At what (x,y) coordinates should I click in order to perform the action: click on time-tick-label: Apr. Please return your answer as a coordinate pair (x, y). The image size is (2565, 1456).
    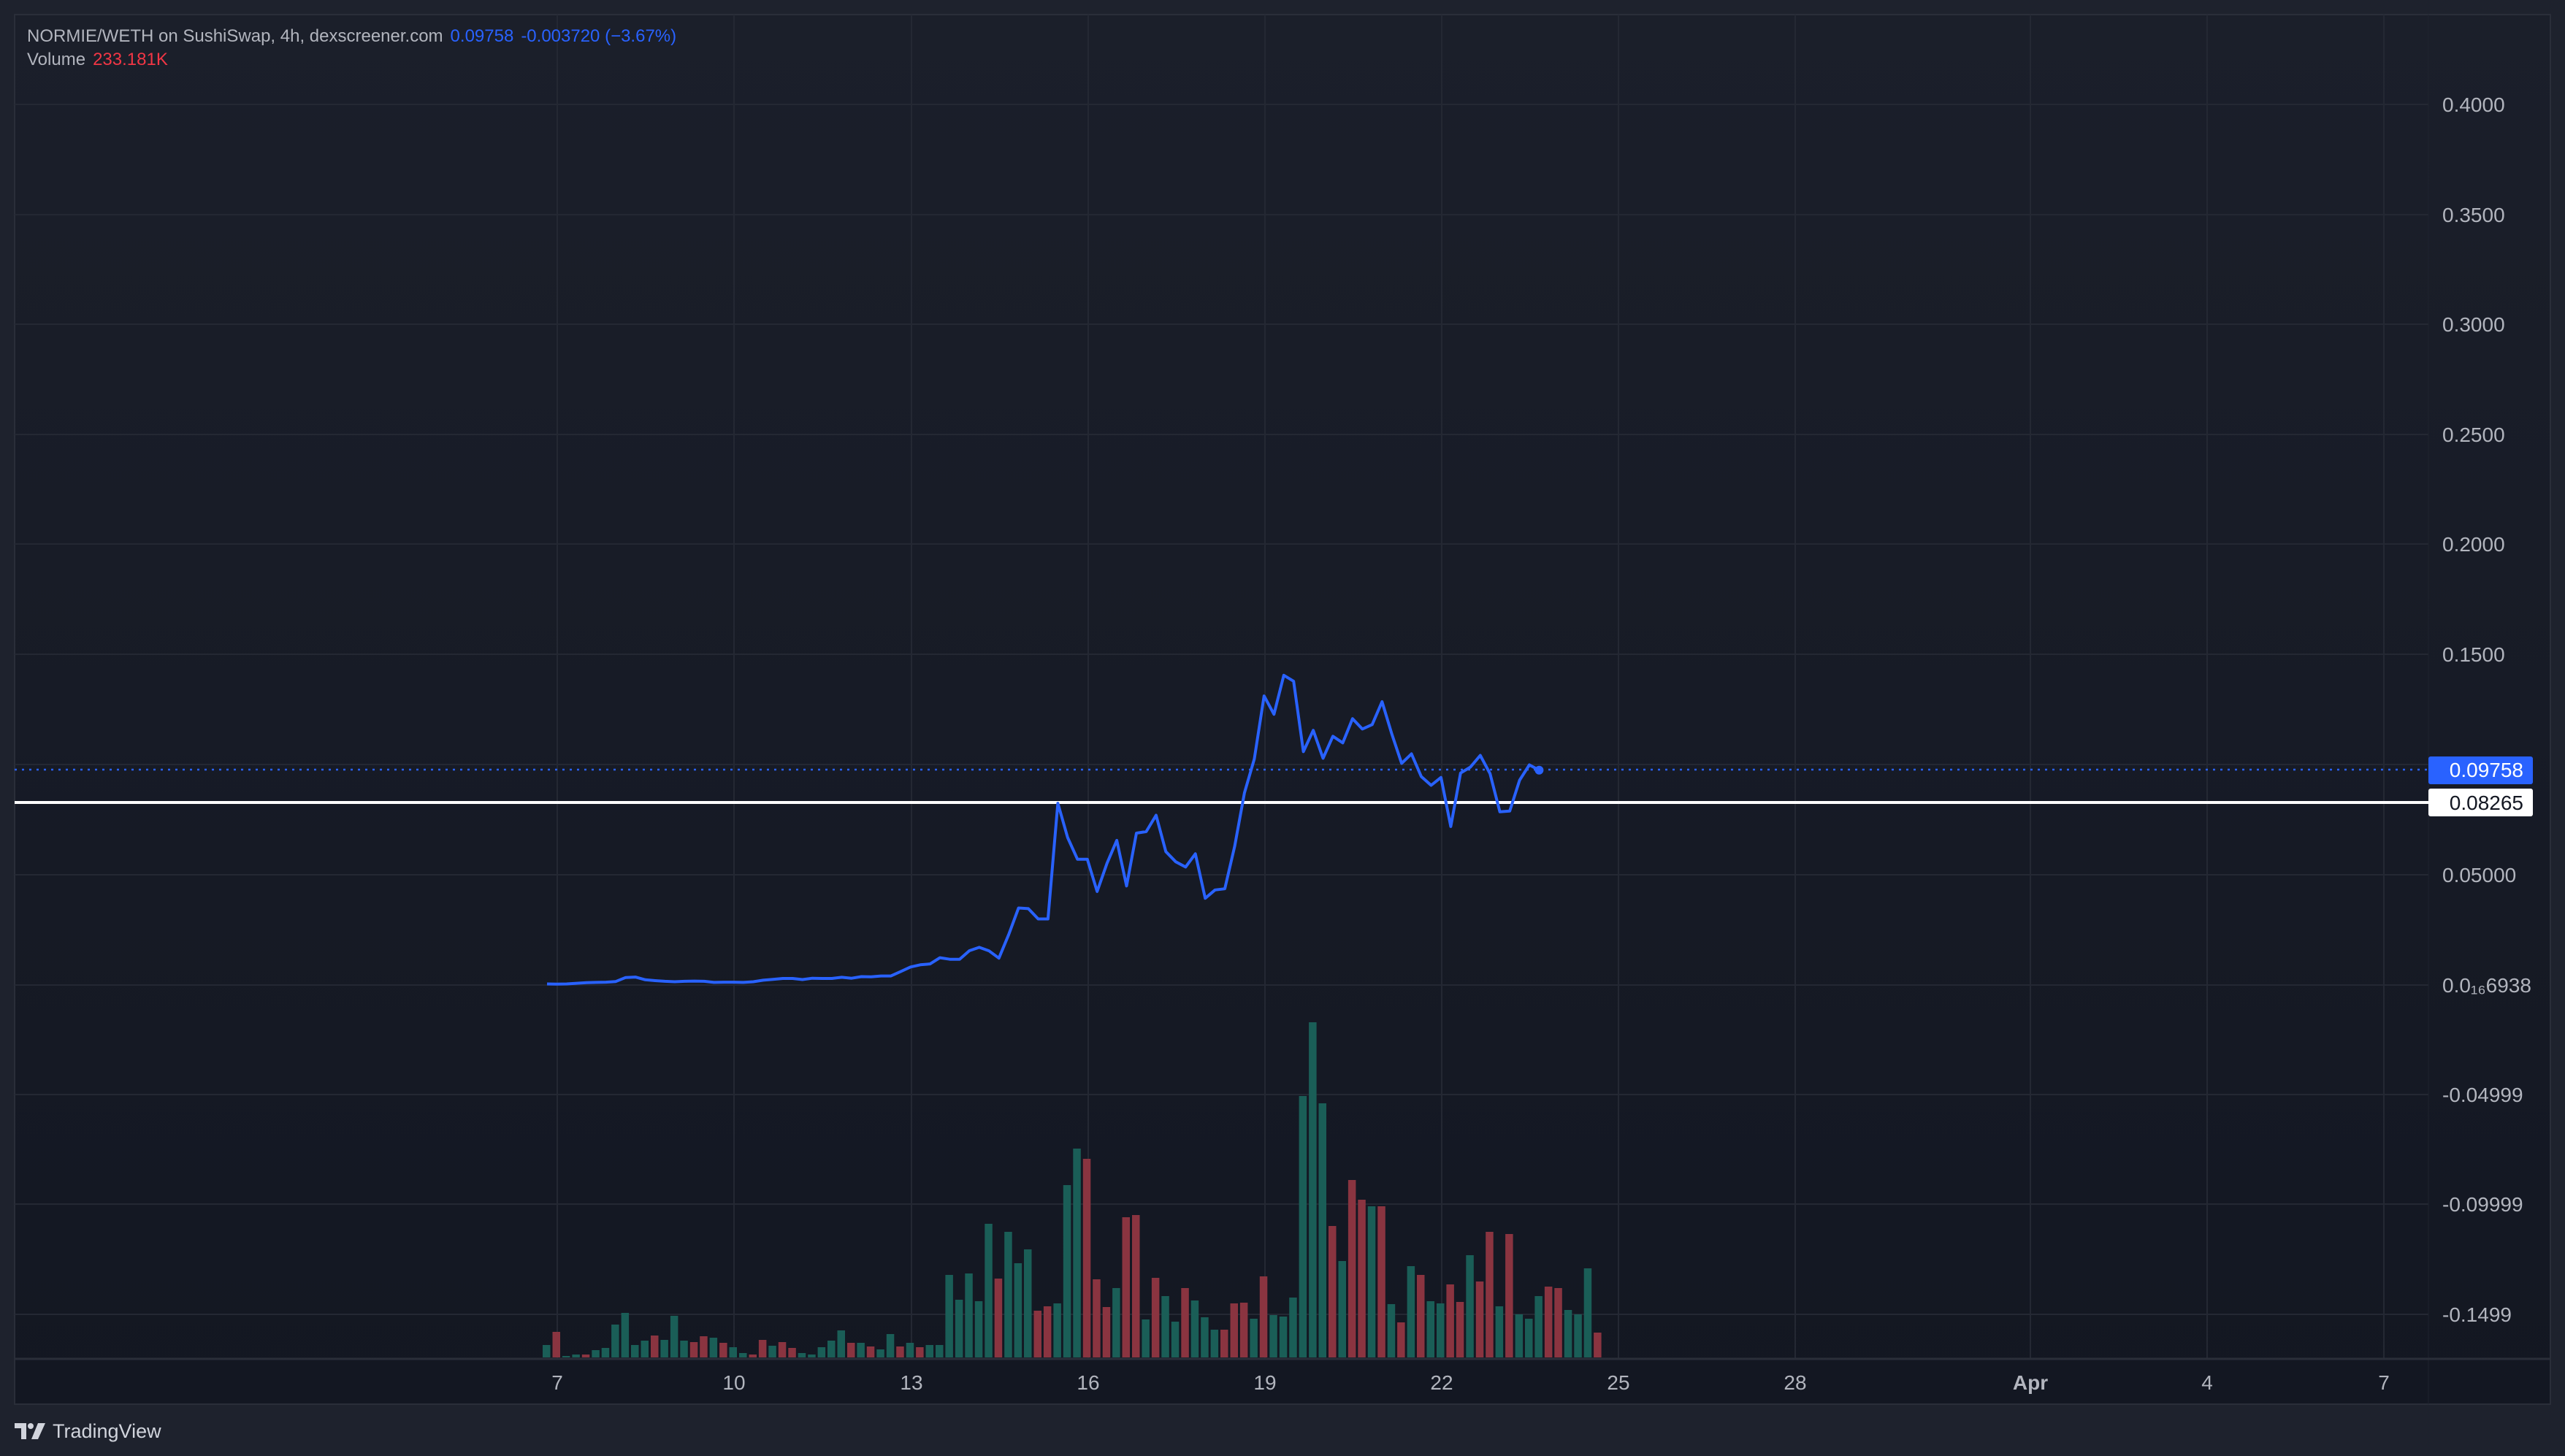
    Looking at the image, I should click on (2030, 1382).